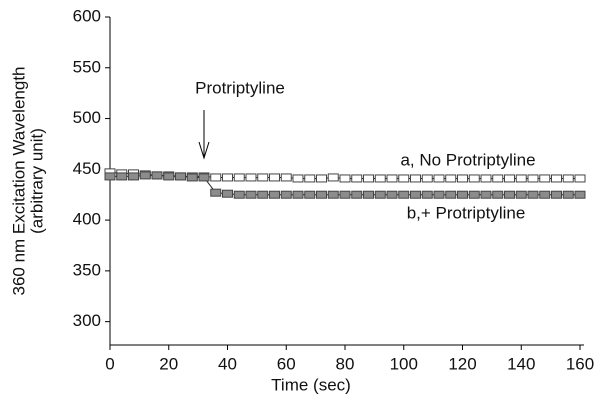 Image resolution: width=610 pixels, height=407 pixels. Describe the element at coordinates (109, 363) in the screenshot. I see `x-tick-label: 0` at that location.